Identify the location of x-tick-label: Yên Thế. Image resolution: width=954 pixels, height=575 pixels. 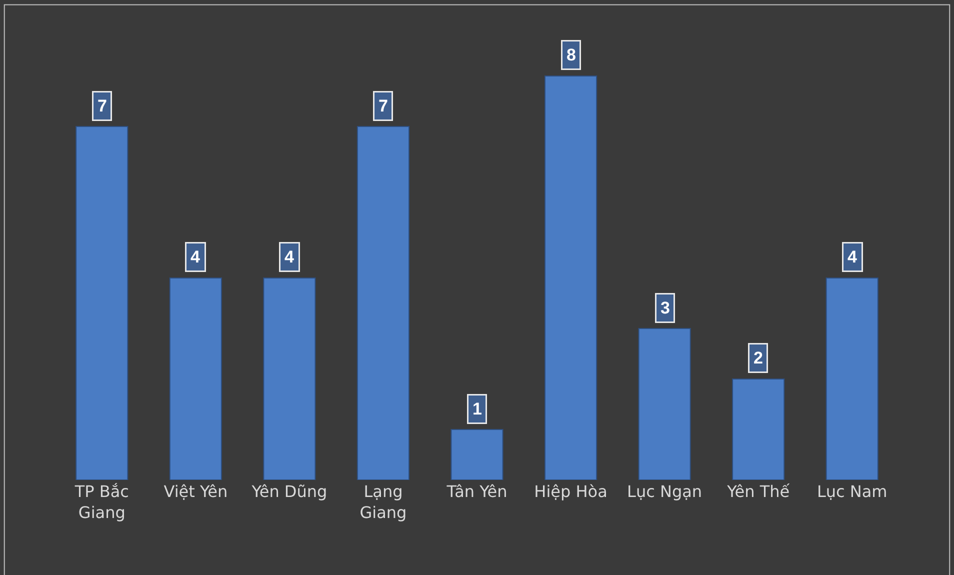
(758, 491).